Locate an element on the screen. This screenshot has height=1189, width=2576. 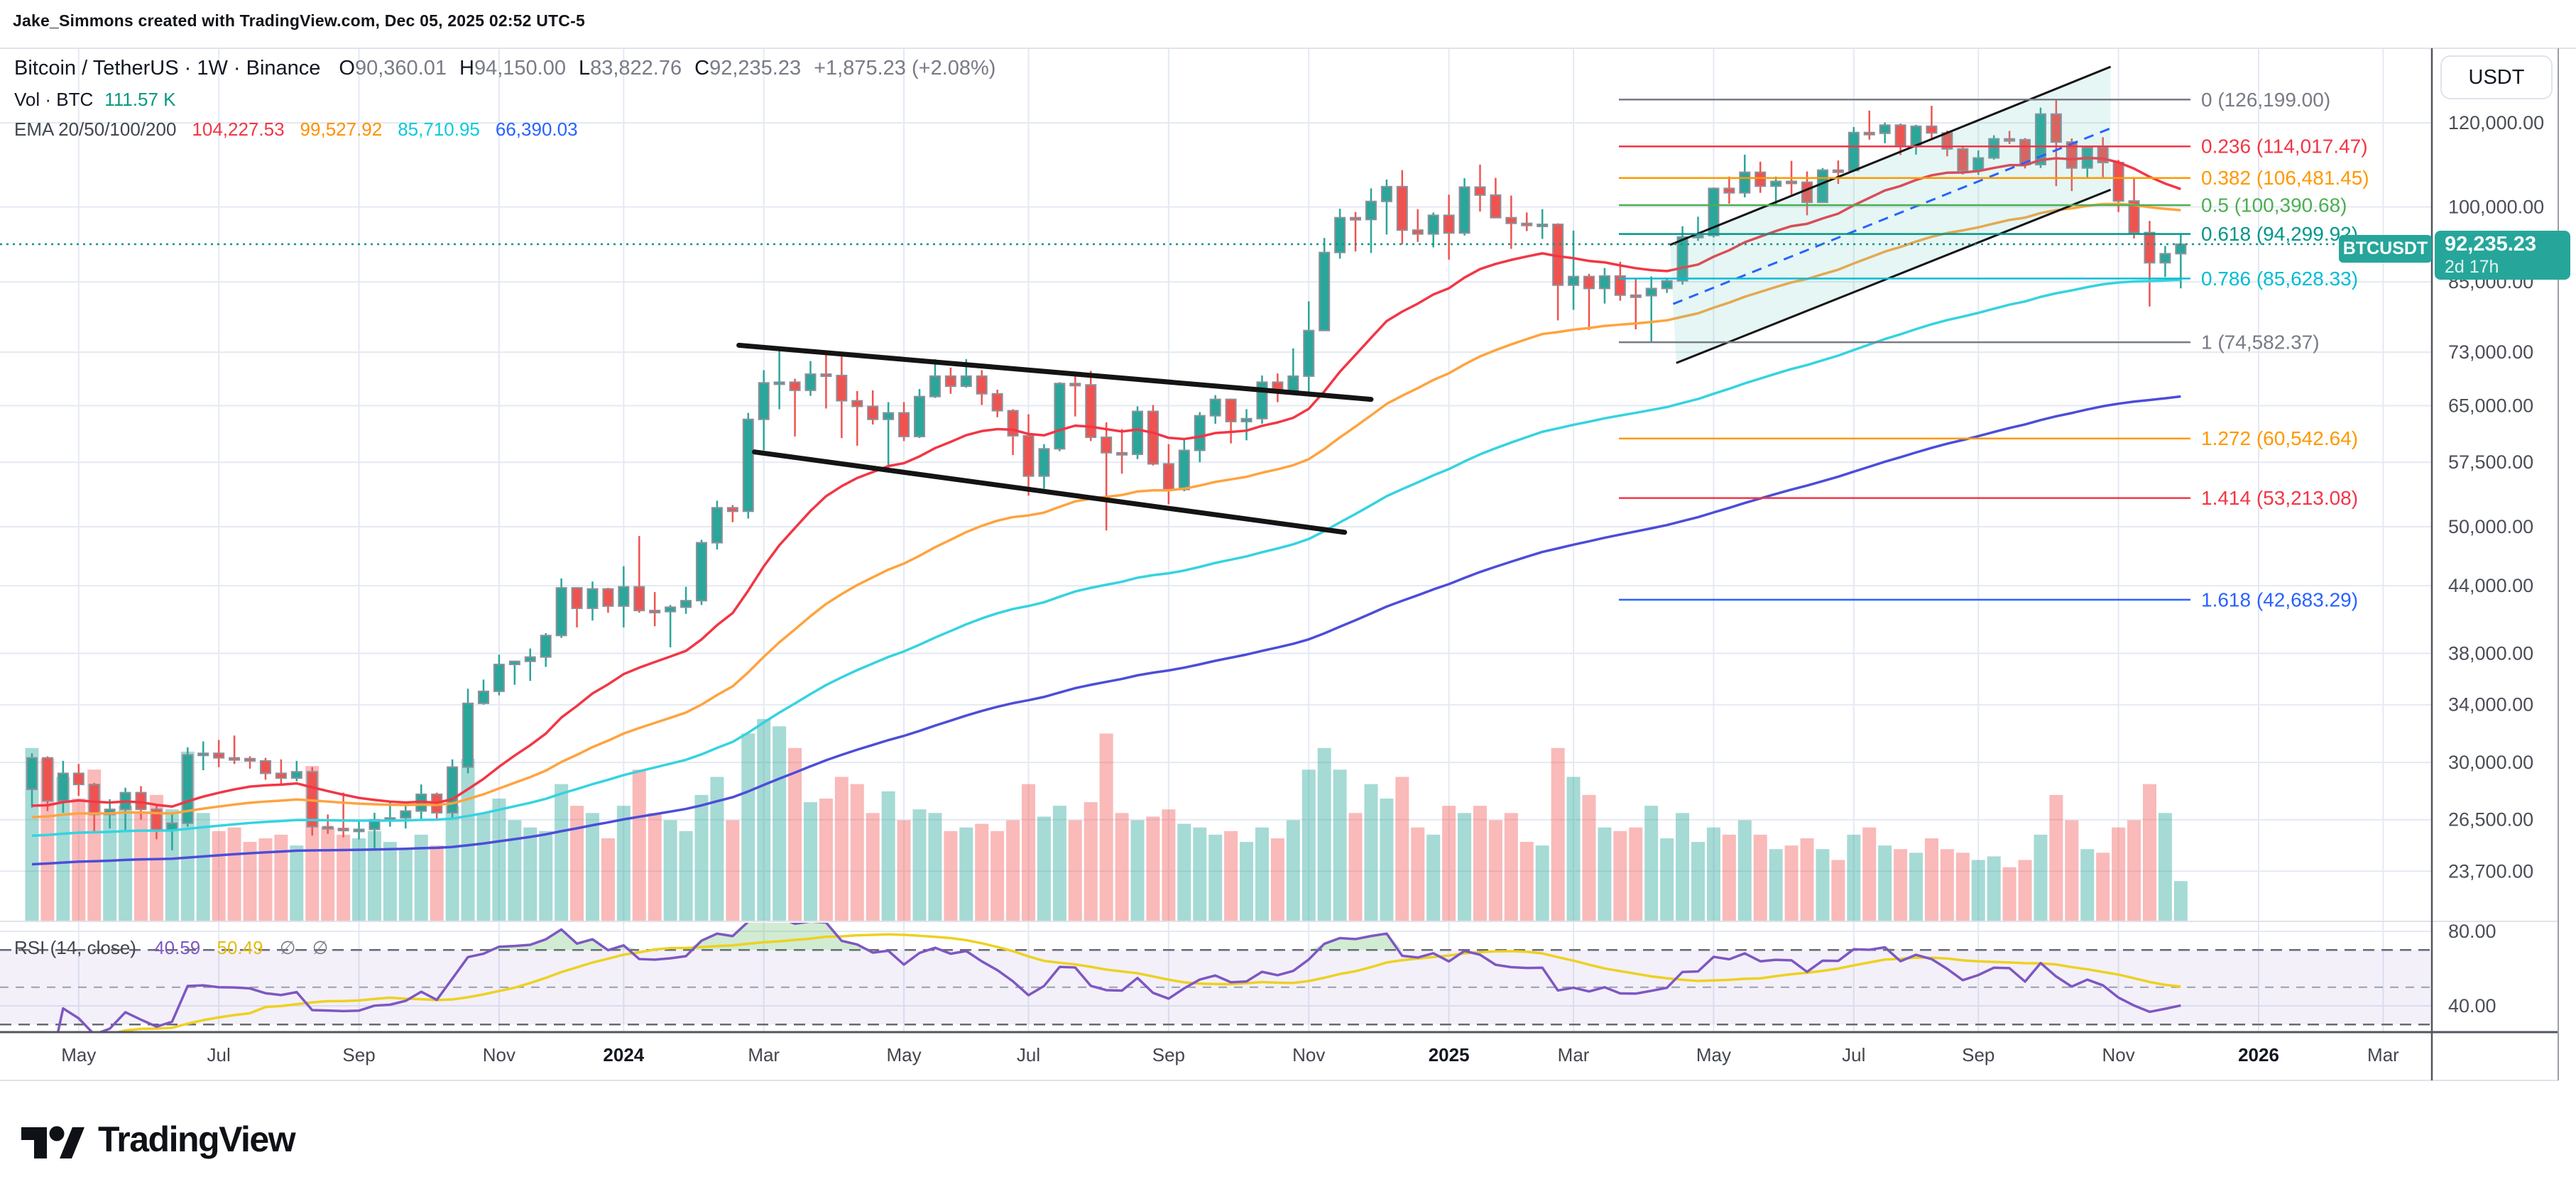
rsi-value: 40.59 is located at coordinates (177, 948).